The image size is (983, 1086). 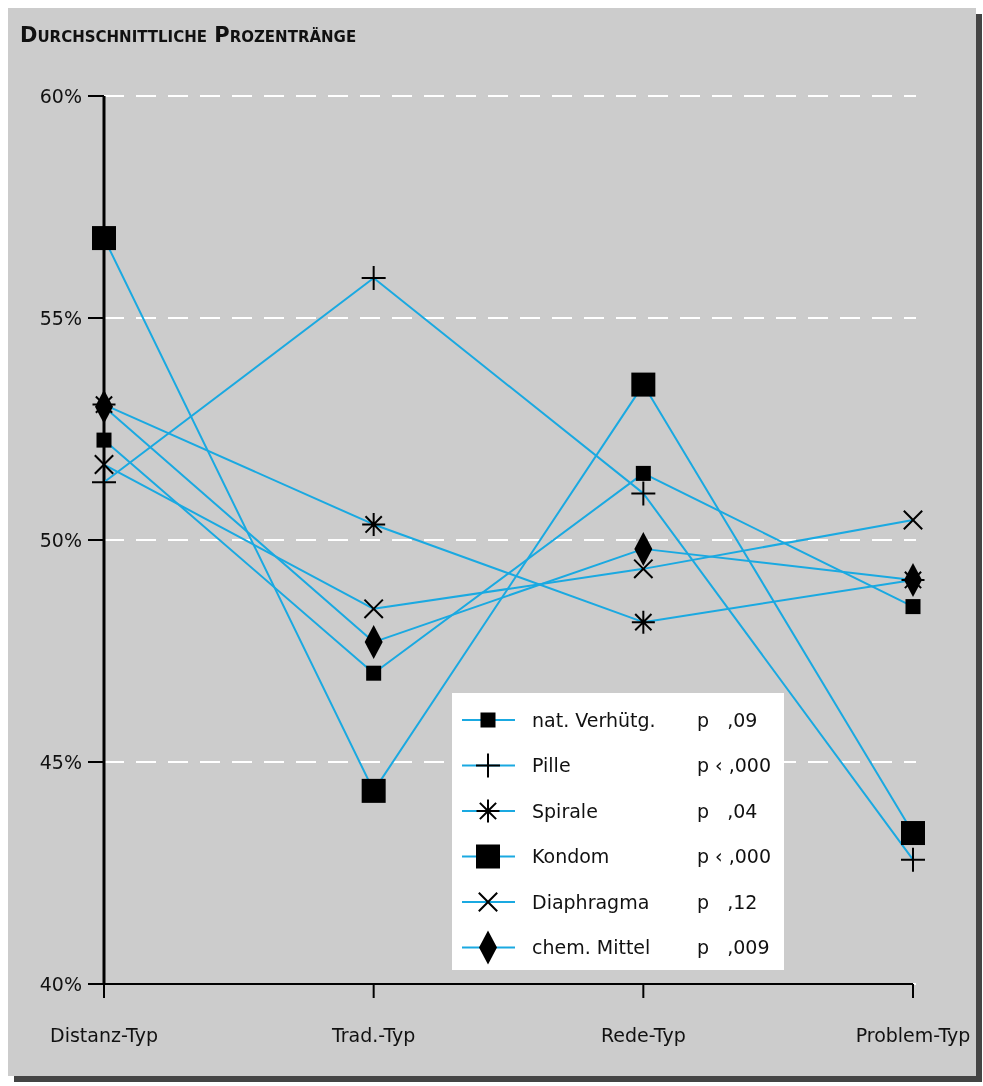 What do you see at coordinates (594, 719) in the screenshot?
I see `legend-label: nat. Verhütg.` at bounding box center [594, 719].